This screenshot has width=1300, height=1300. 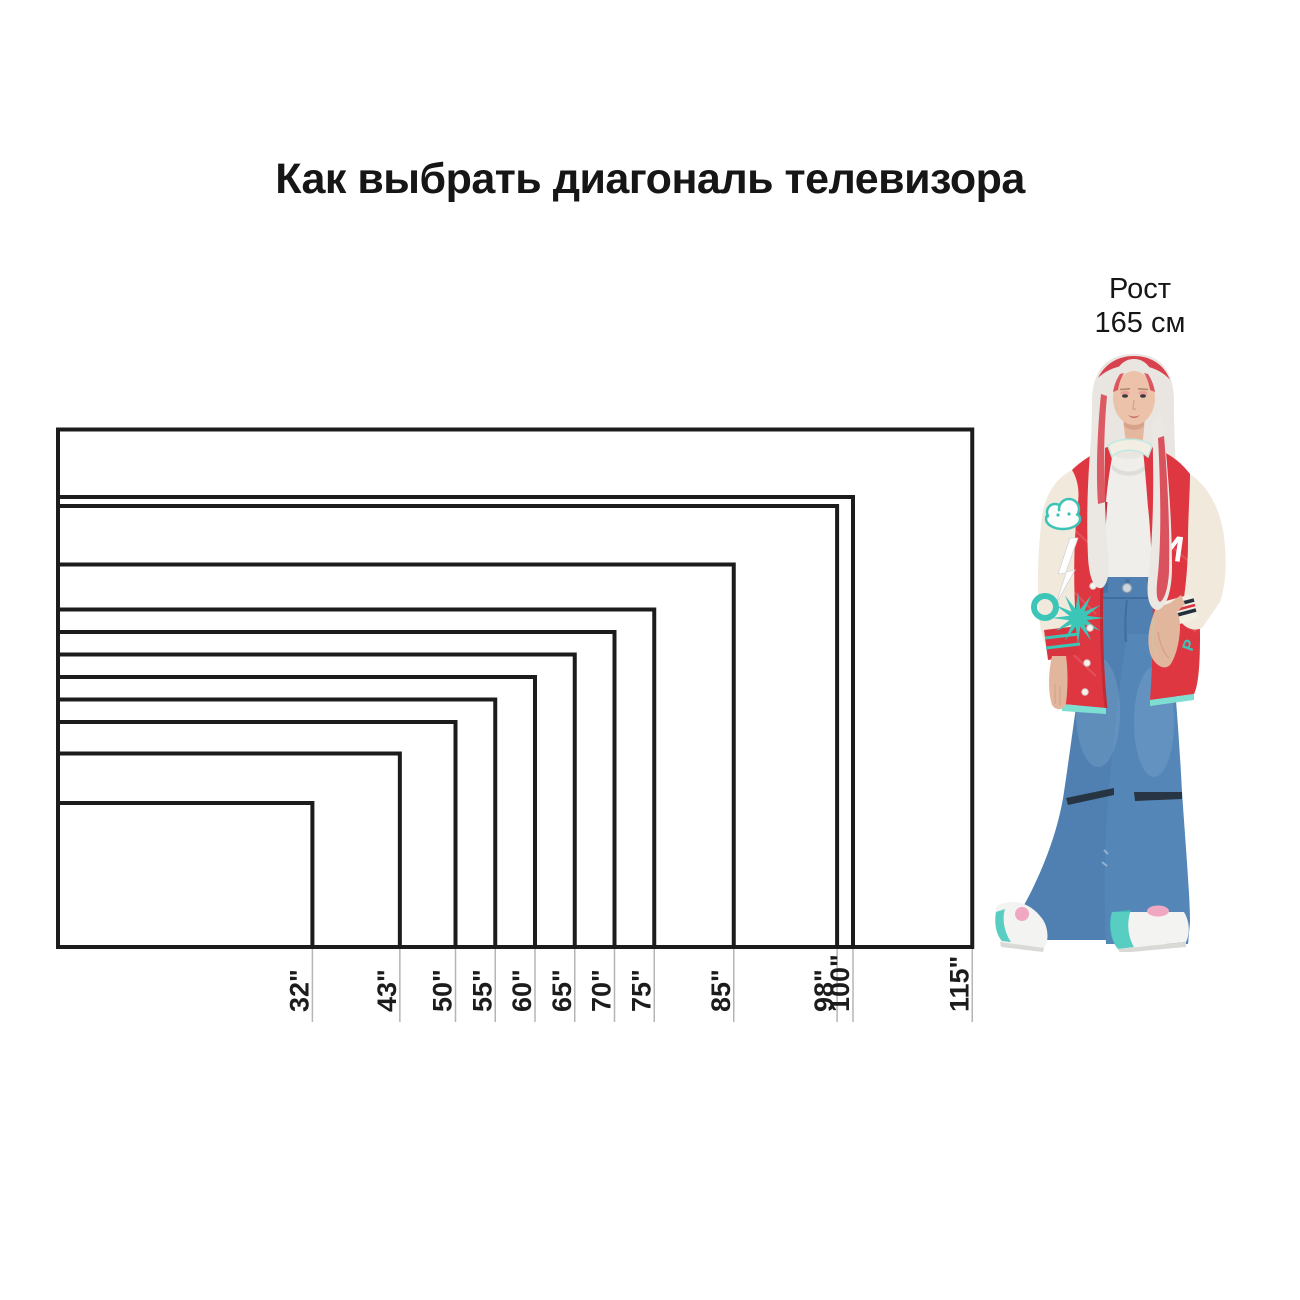 I want to click on cloud-patch, so click(x=1063, y=514).